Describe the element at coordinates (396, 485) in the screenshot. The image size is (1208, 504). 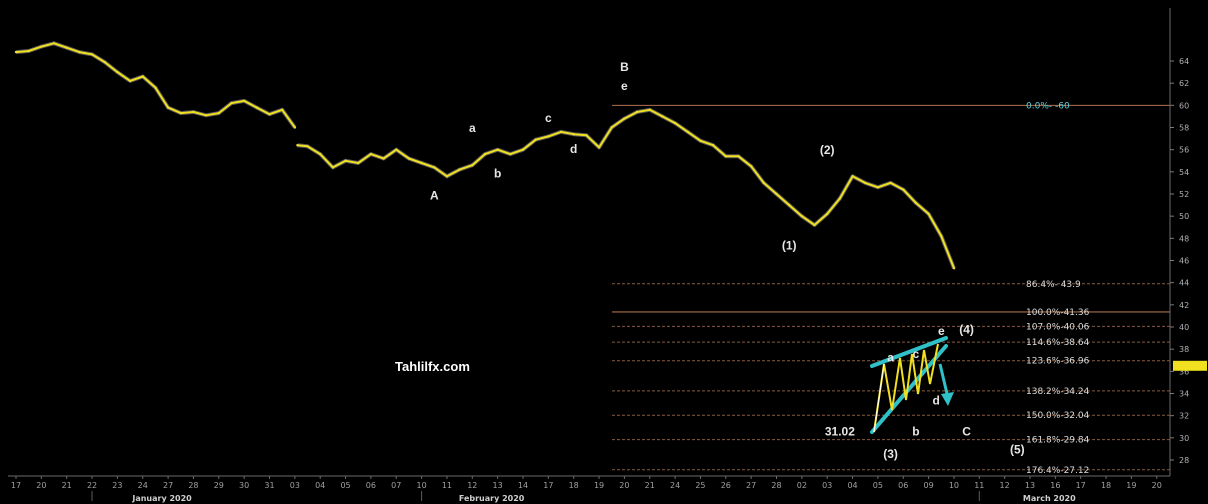
I see `x-tick-label: 07` at that location.